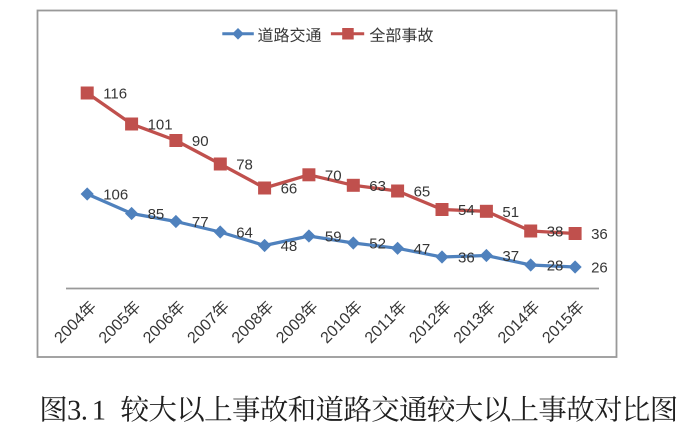 The width and height of the screenshot is (685, 440). Describe the element at coordinates (244, 165) in the screenshot. I see `svg-text: 78` at that location.